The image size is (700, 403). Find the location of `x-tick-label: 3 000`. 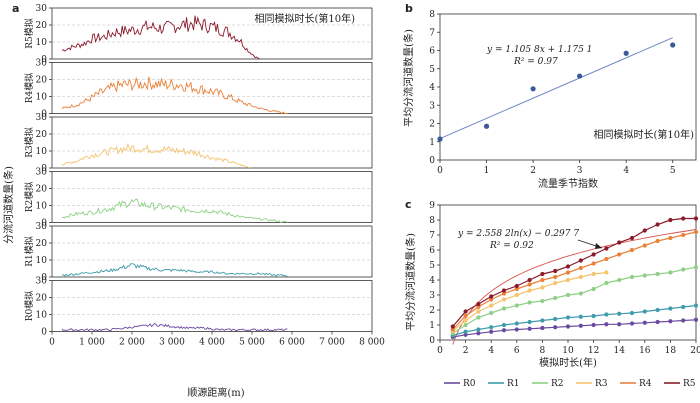

x-tick-label: 3 000 is located at coordinates (172, 343).